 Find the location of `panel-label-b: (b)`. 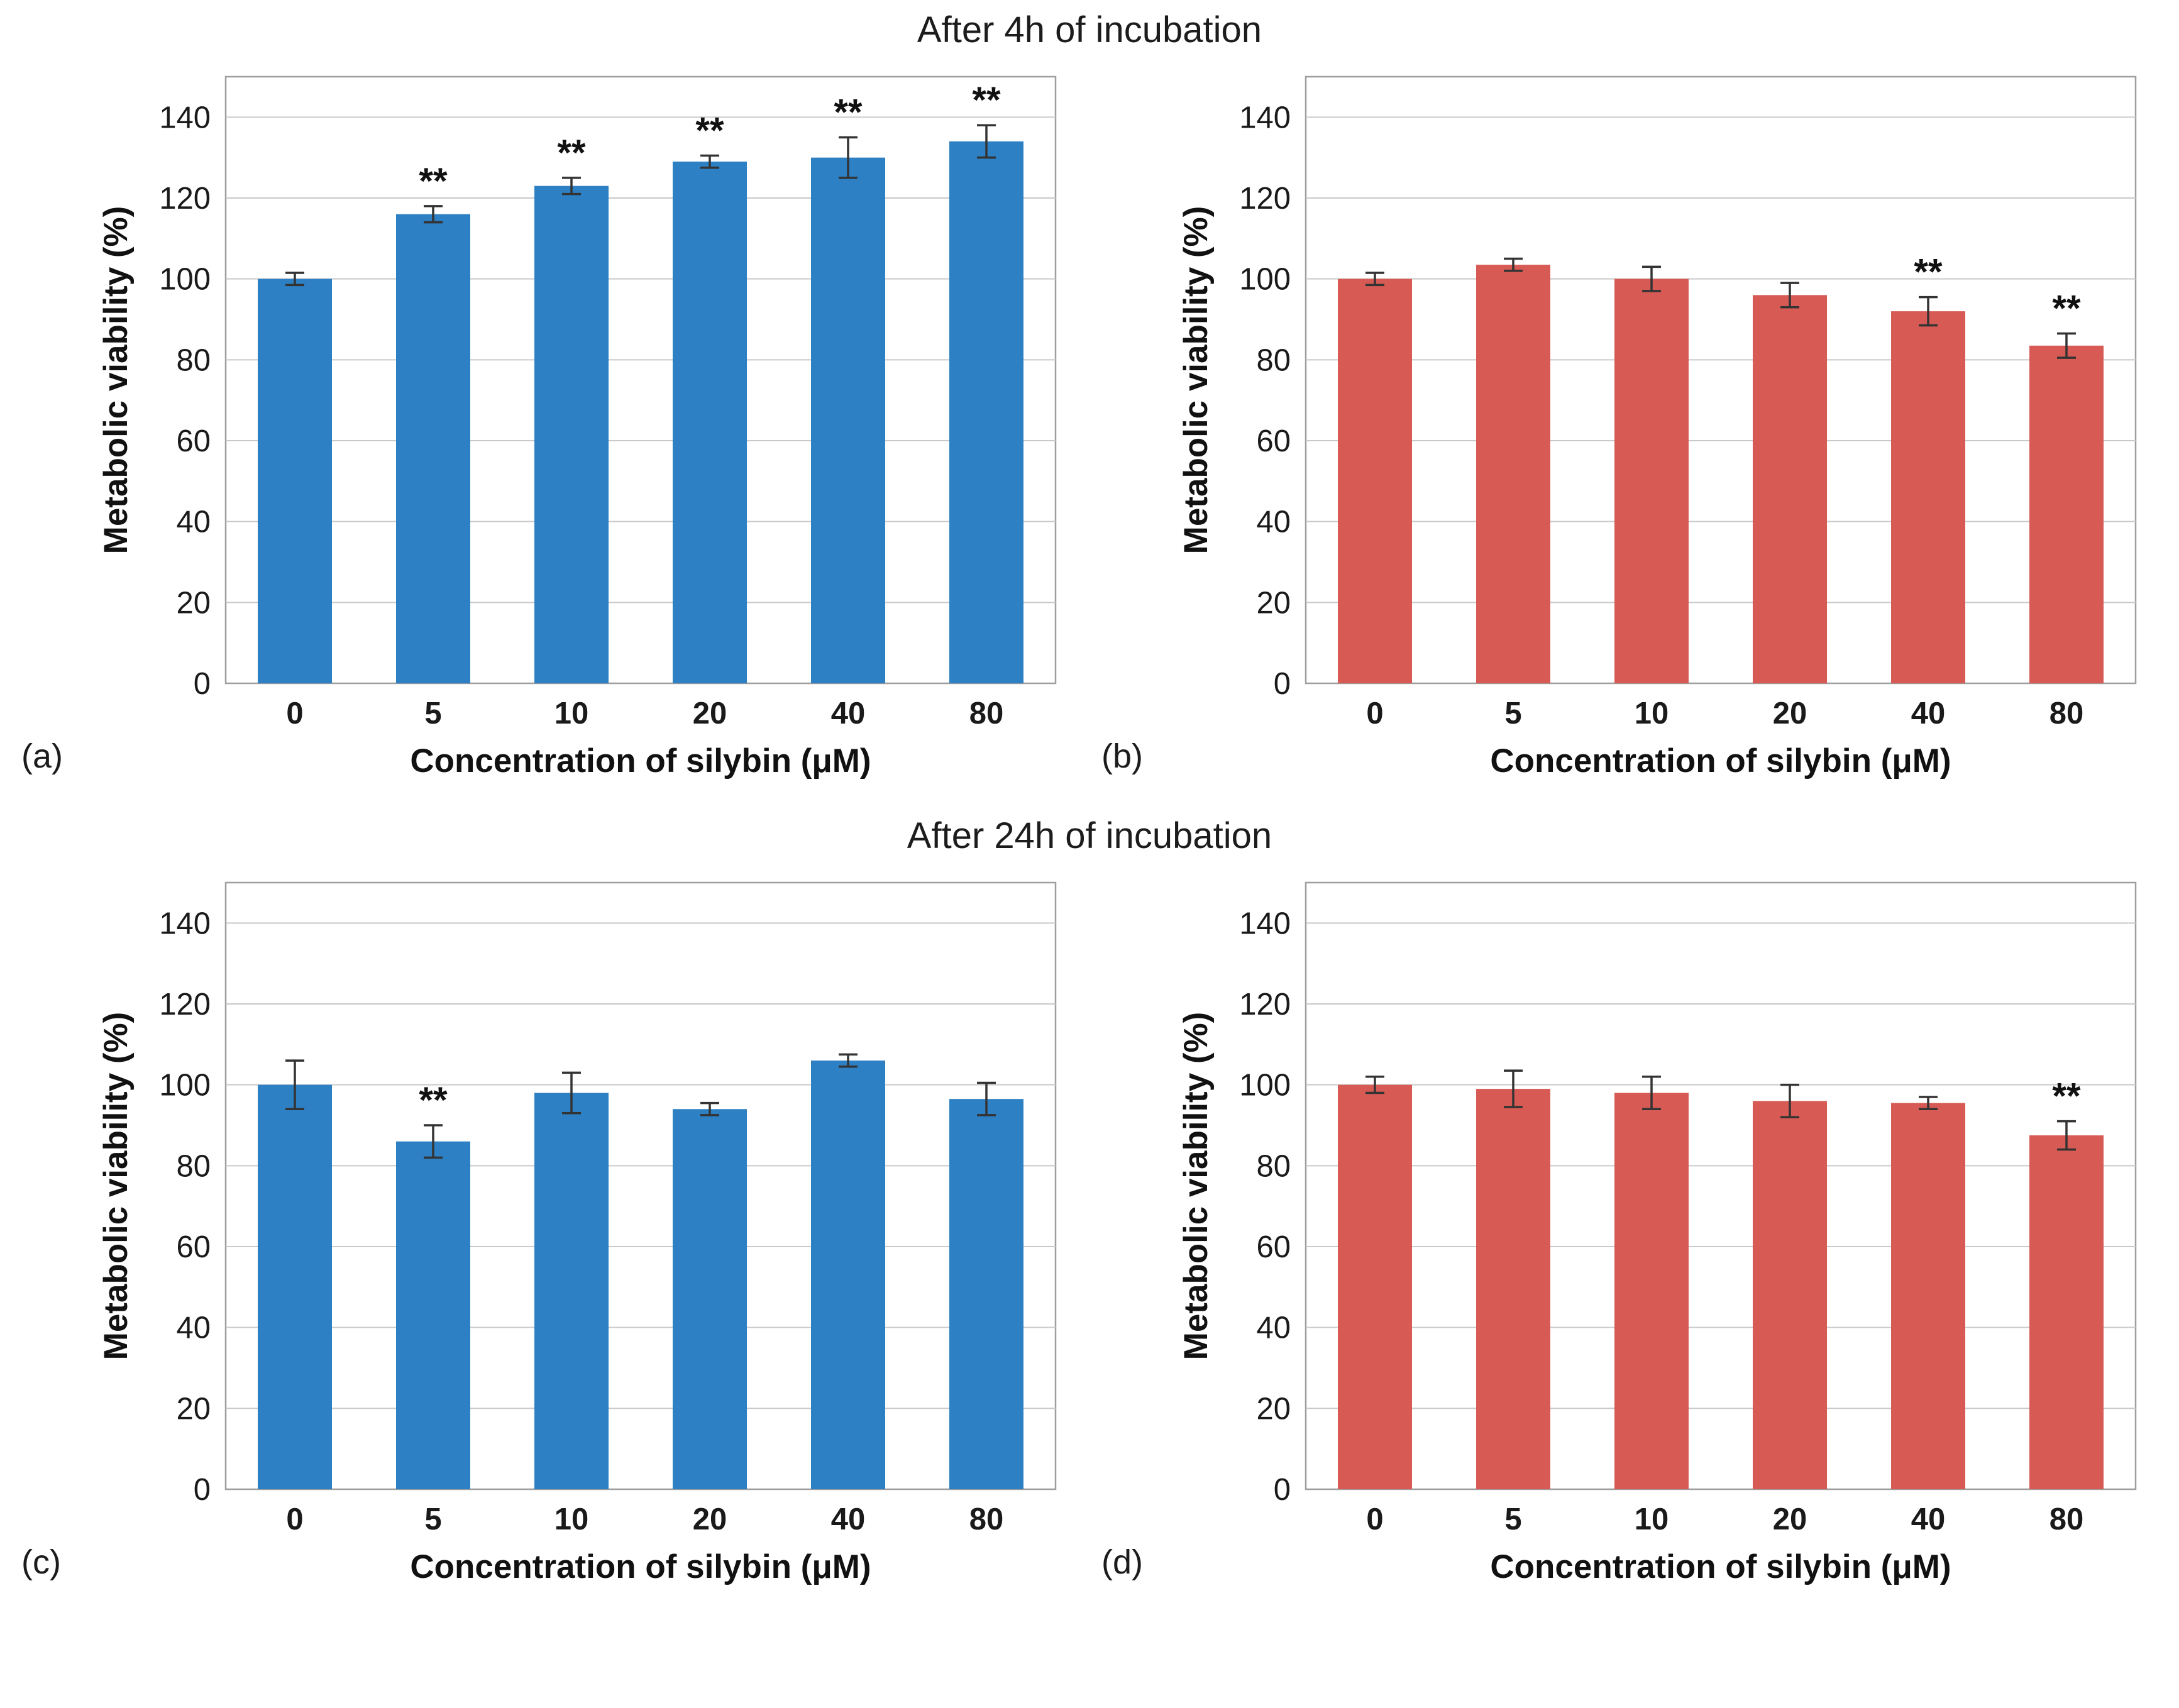

panel-label-b: (b) is located at coordinates (1122, 756).